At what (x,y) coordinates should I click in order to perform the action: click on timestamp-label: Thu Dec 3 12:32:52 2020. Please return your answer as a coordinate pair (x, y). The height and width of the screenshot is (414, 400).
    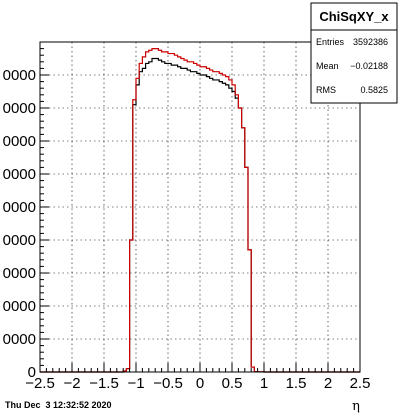
    Looking at the image, I should click on (58, 405).